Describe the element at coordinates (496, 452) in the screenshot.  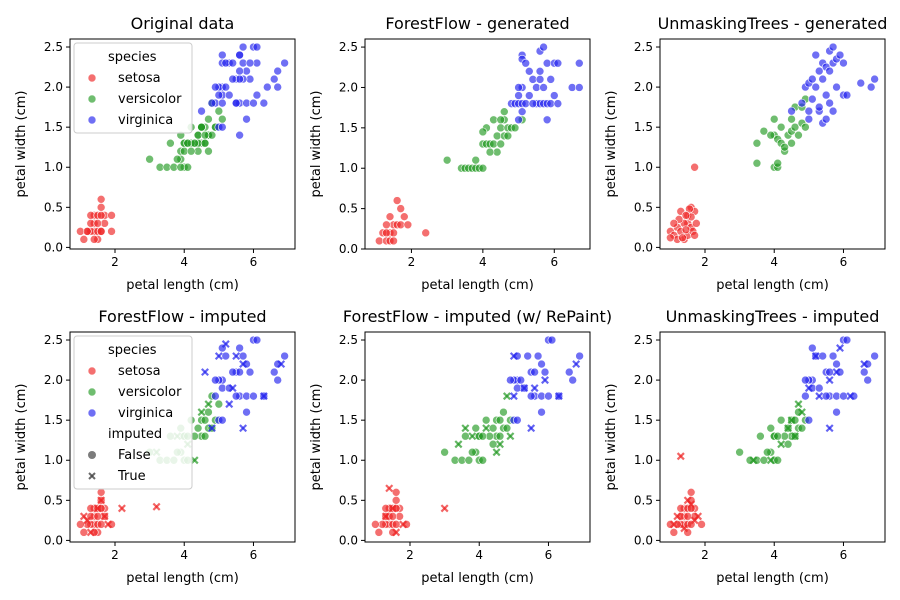
I see `point-imputed-versicolor` at that location.